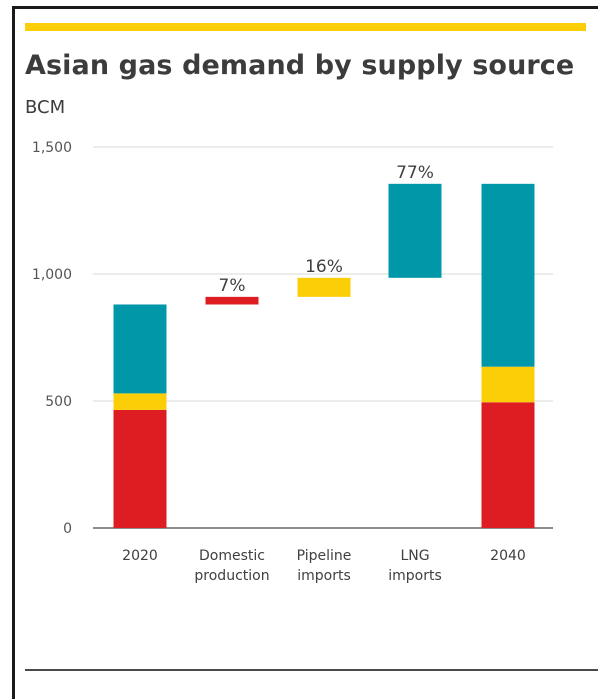 This screenshot has width=598, height=699. What do you see at coordinates (140, 556) in the screenshot?
I see `category-label: 2020` at bounding box center [140, 556].